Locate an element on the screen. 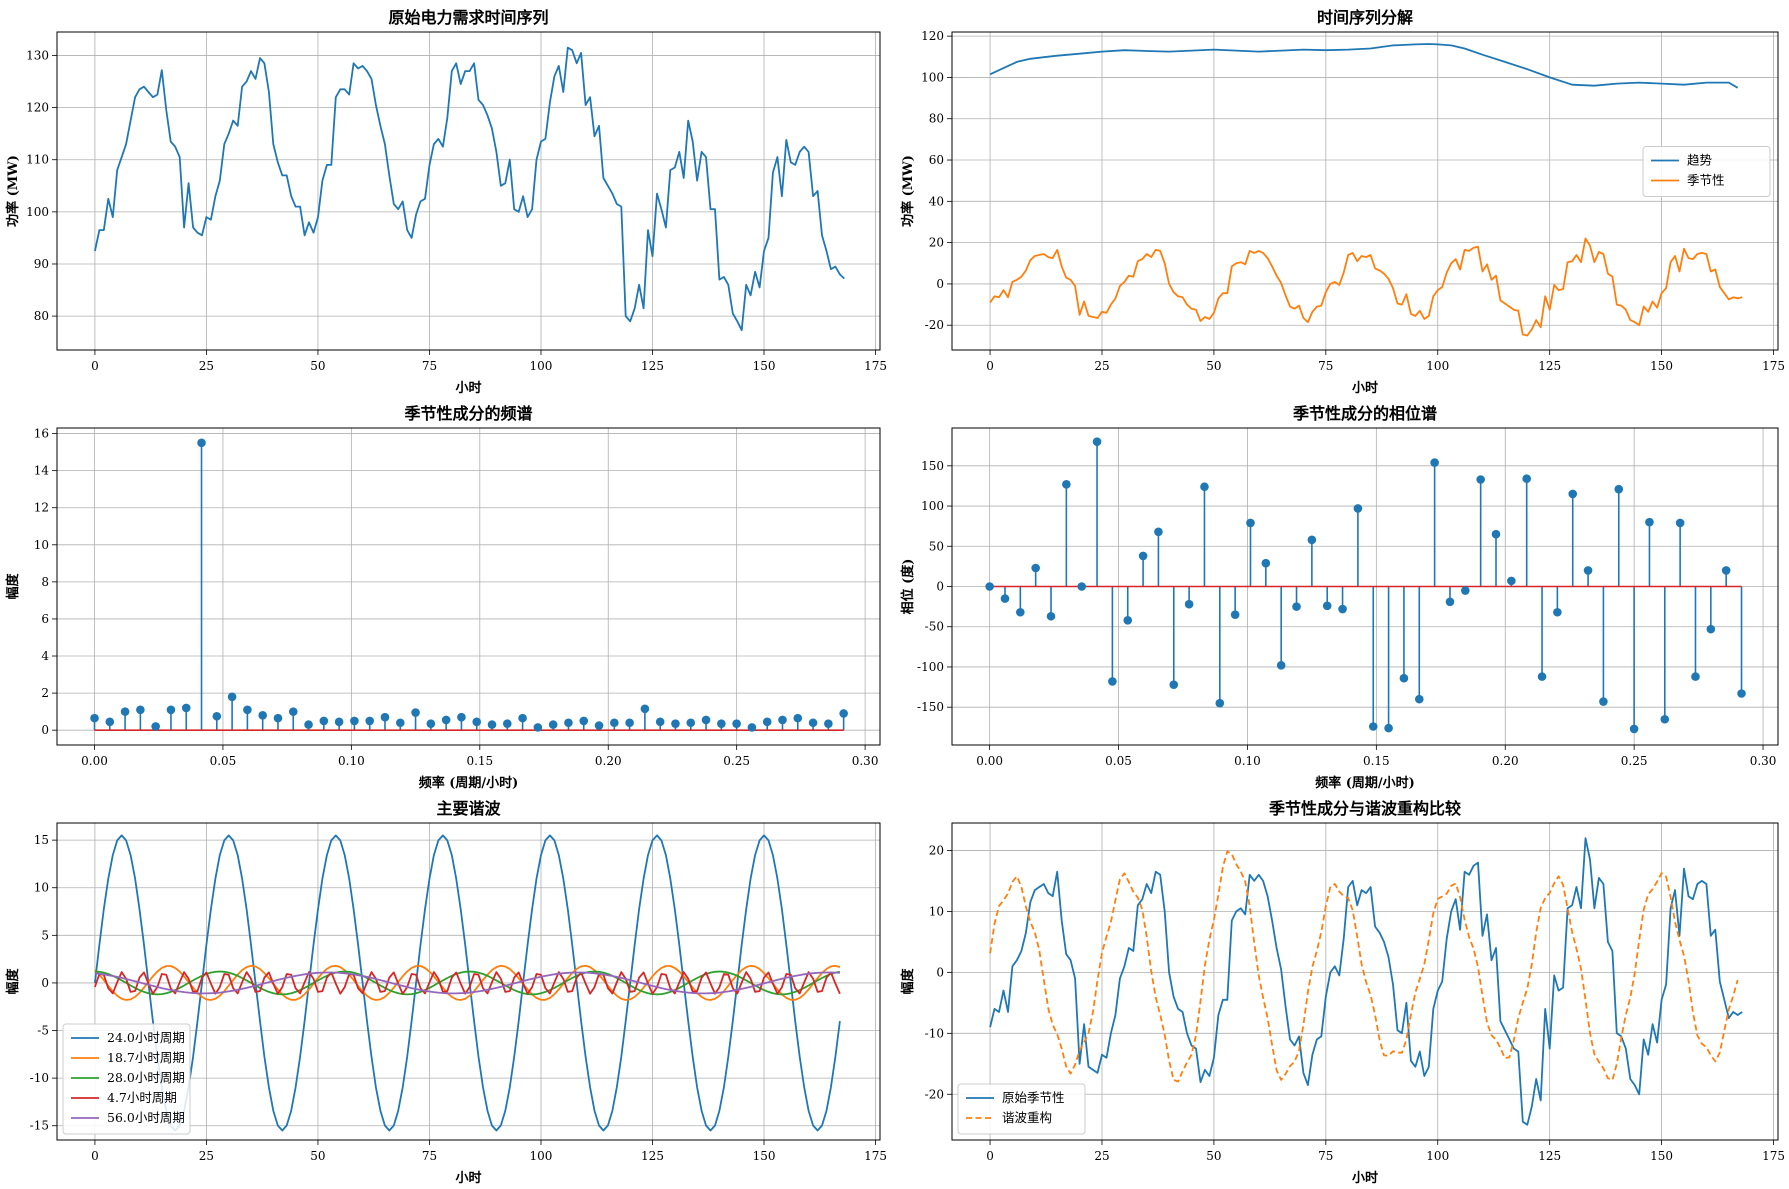 This screenshot has width=1789, height=1189. y-tick-label: 150 is located at coordinates (932, 466).